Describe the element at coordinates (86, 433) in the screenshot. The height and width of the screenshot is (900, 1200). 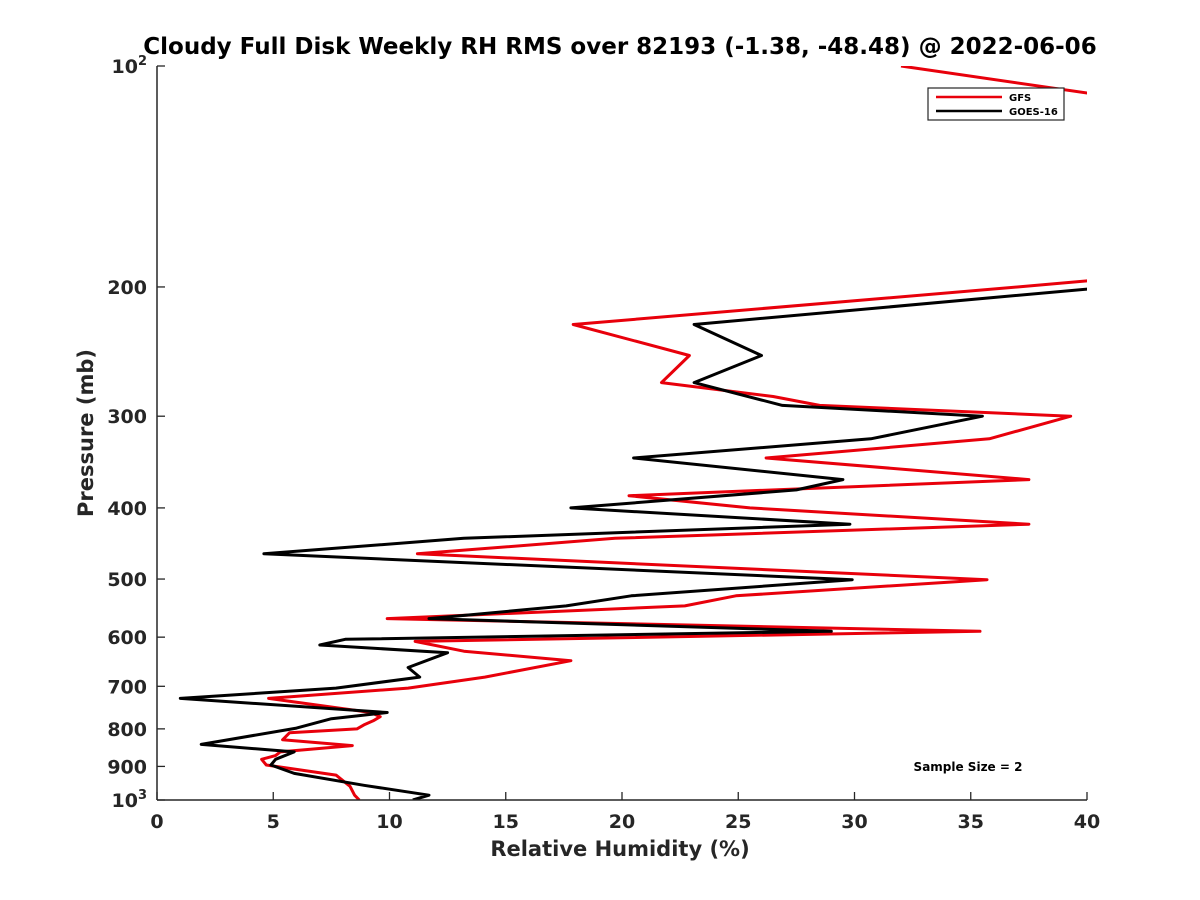
I see `y-axis-label: Pressure (mb)` at that location.